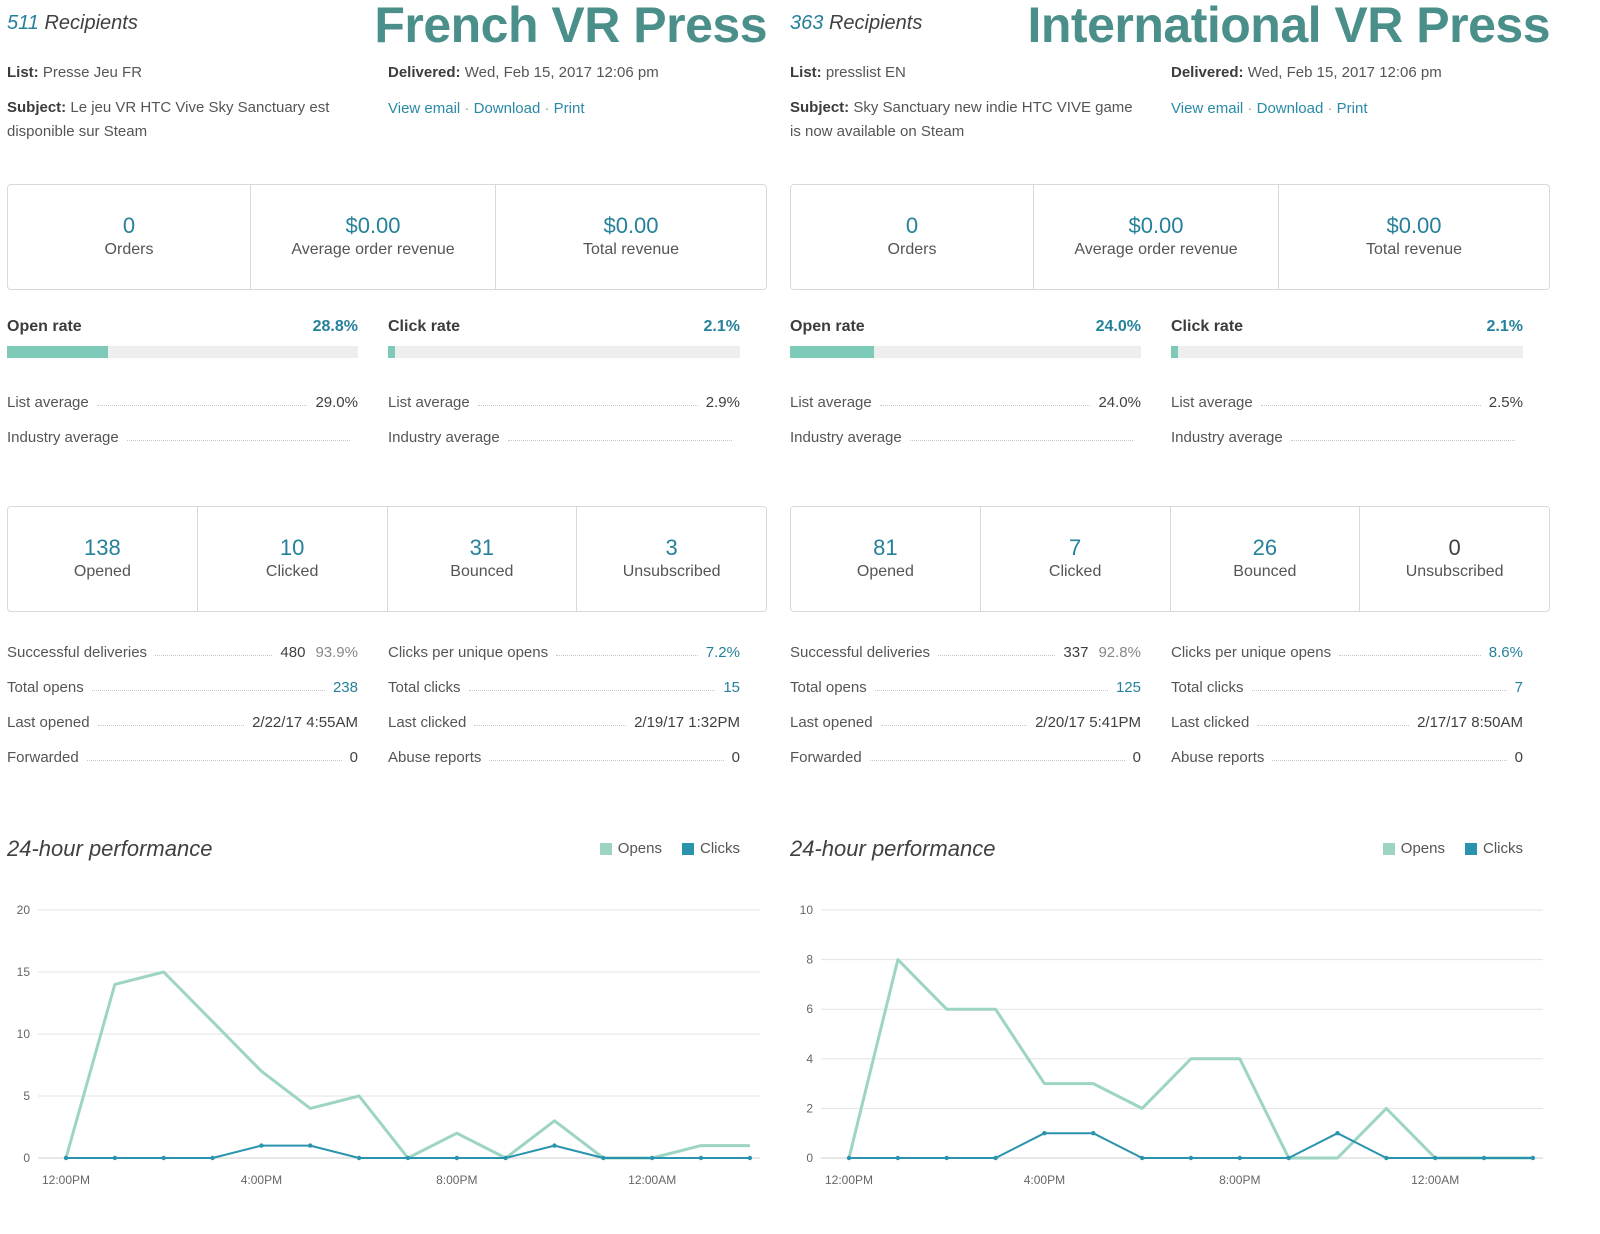 Image resolution: width=1600 pixels, height=1234 pixels. I want to click on recipients-label: Recipients, so click(875, 23).